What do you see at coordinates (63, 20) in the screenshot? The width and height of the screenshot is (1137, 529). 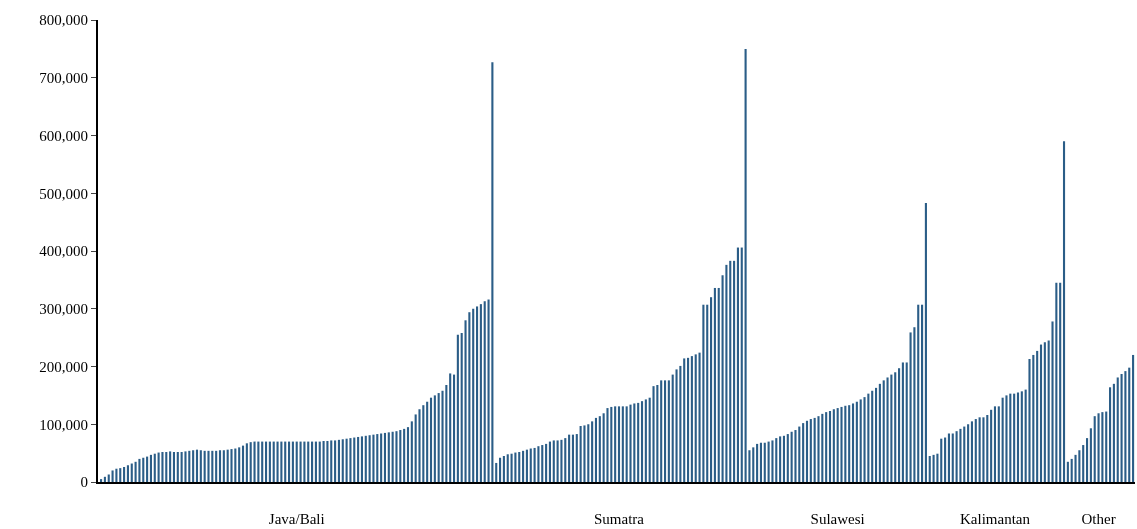 I see `y-tick-label: 800,000` at bounding box center [63, 20].